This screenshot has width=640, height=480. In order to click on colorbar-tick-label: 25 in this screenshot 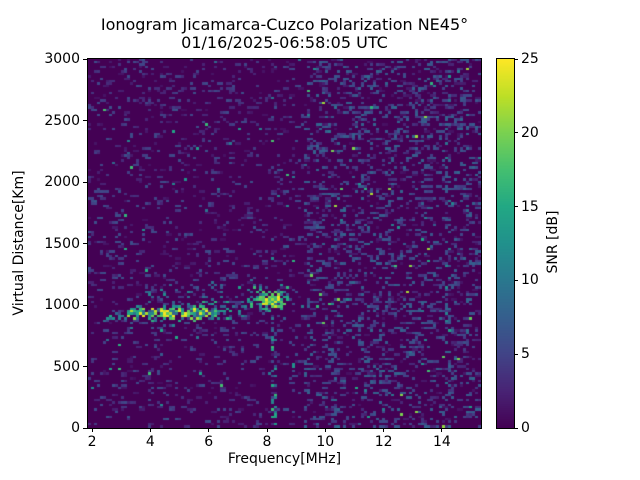, I will do `click(530, 59)`.